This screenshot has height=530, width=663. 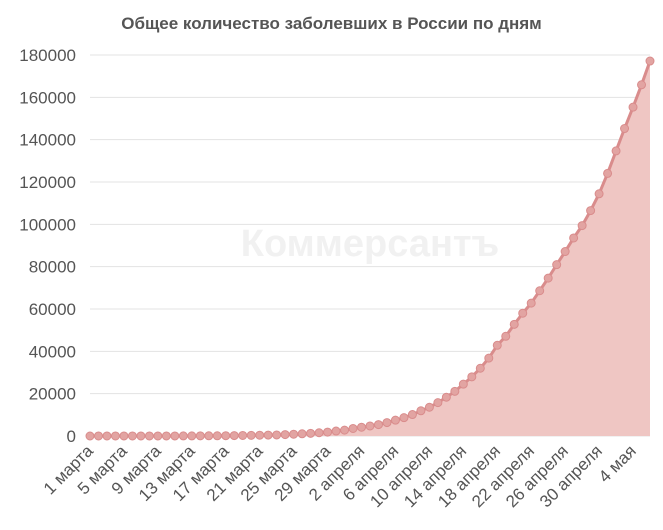 I want to click on y-tick-label: 0, so click(x=71, y=436).